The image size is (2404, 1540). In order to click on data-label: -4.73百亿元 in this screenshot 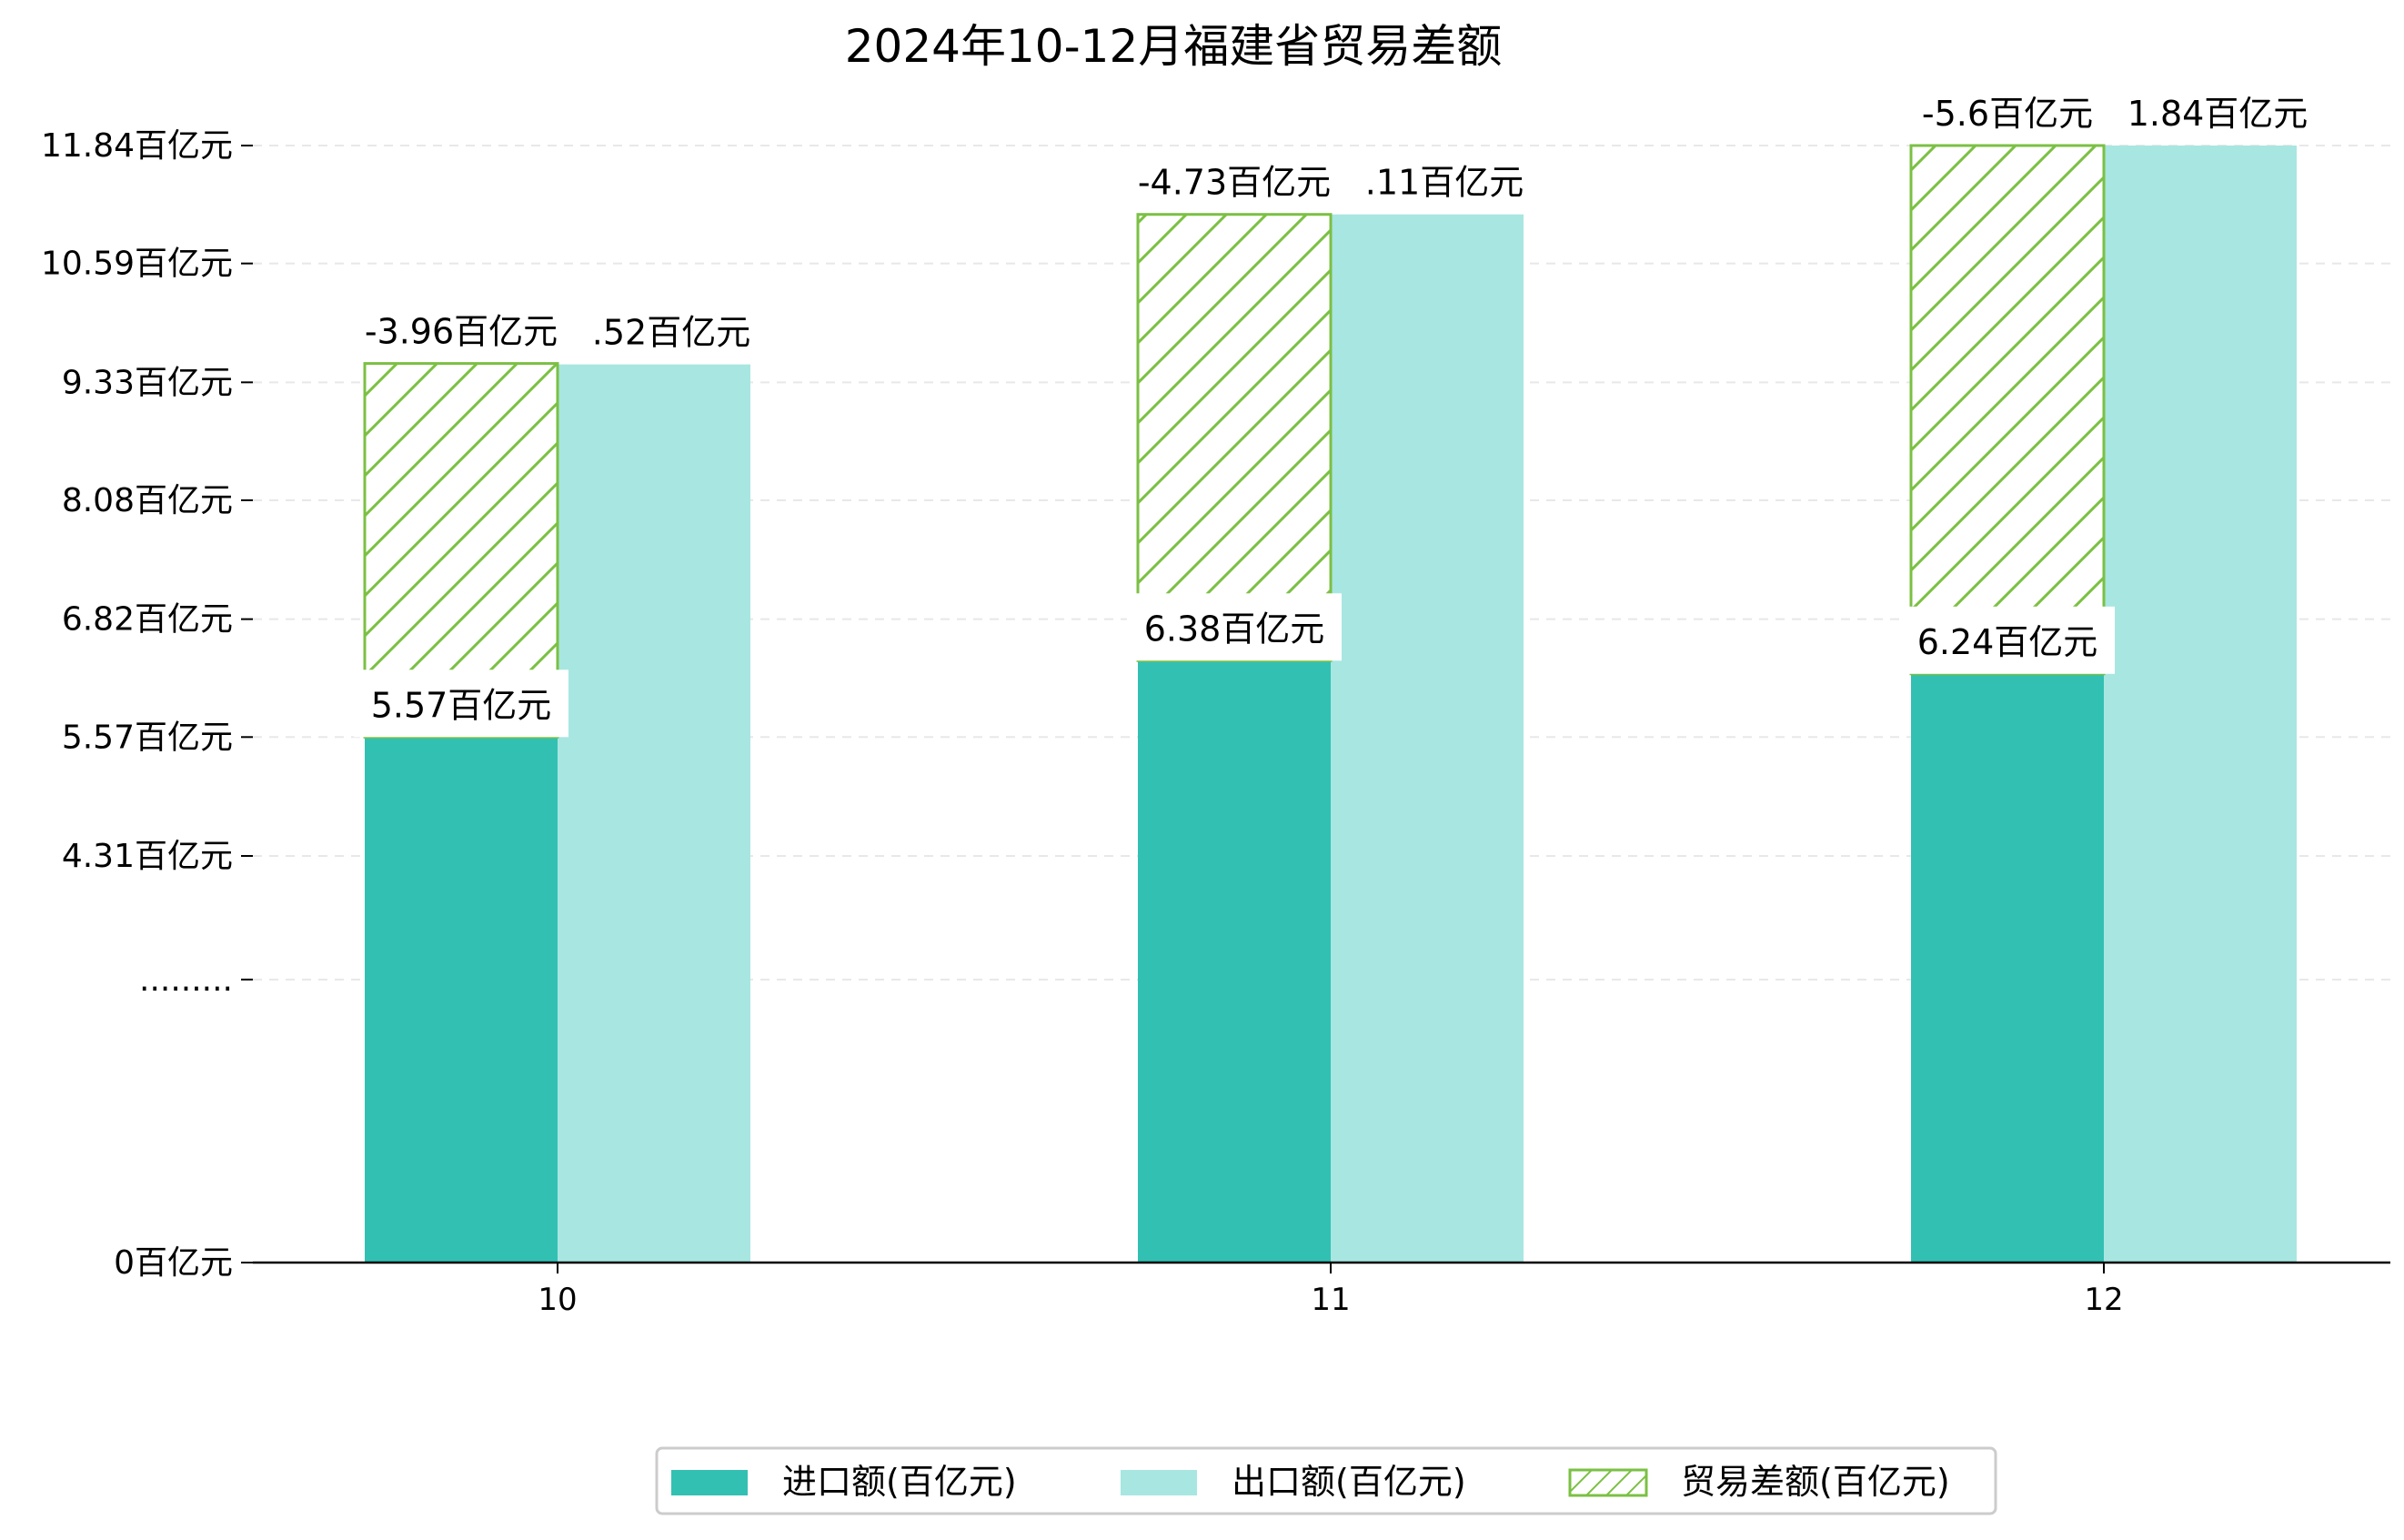, I will do `click(1234, 183)`.